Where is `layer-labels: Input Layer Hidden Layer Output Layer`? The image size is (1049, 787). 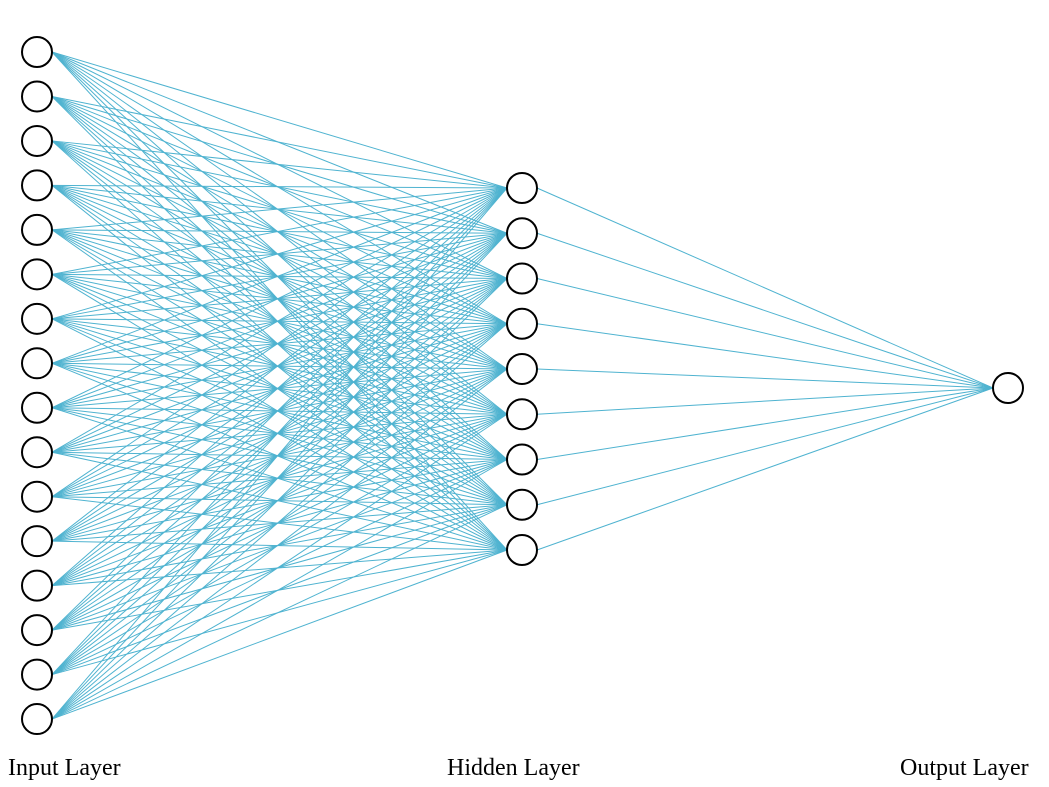
layer-labels: Input Layer Hidden Layer Output Layer is located at coordinates (518, 768).